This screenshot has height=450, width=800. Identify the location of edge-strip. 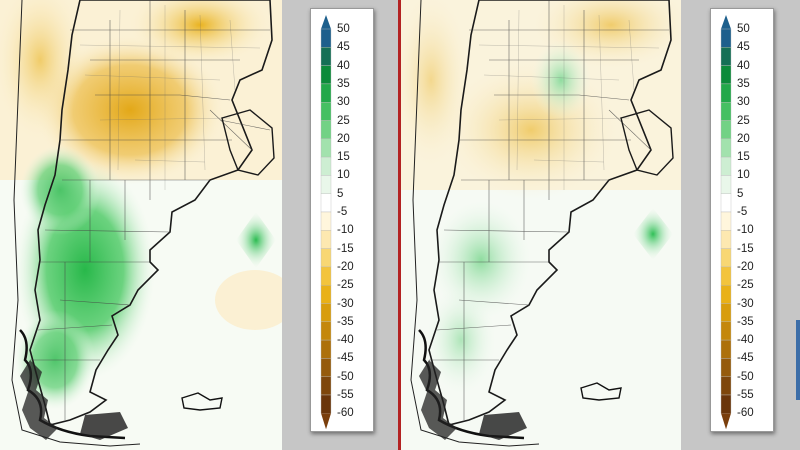
(798, 360).